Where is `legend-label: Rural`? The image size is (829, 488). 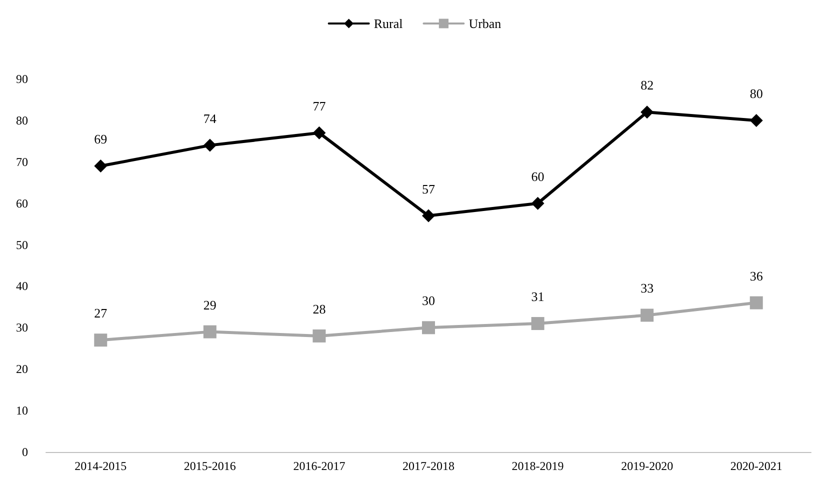
legend-label: Rural is located at coordinates (389, 23).